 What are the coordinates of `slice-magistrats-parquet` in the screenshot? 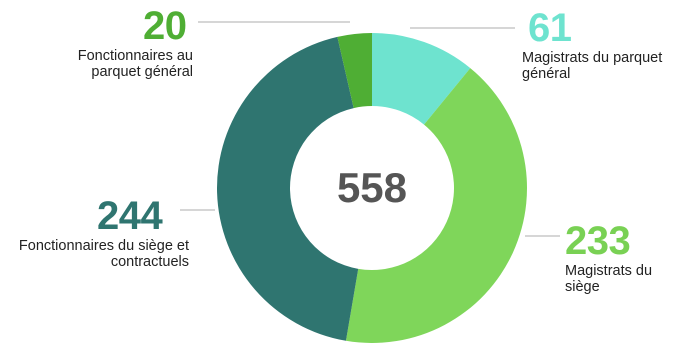 It's located at (421, 79).